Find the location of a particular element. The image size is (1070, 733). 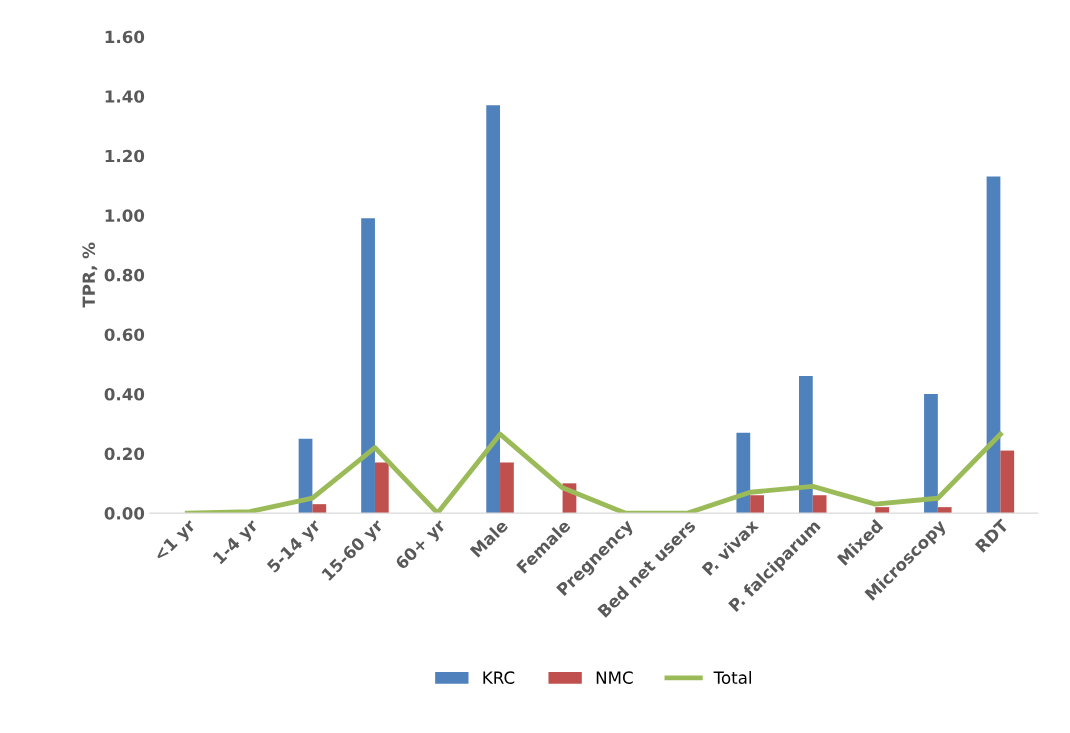

y-axis-title: TPR, % is located at coordinates (90, 275).